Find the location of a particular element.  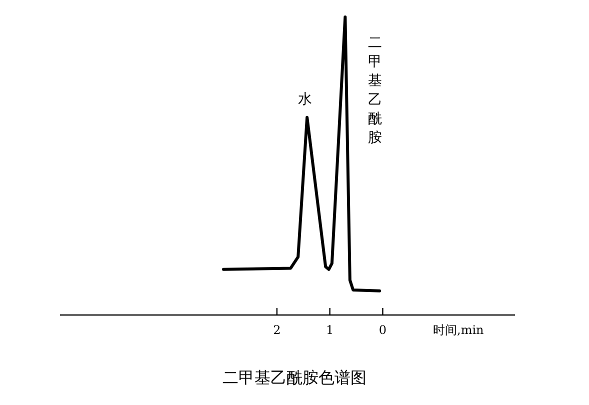

annotation: 二甲基乙酰胺 is located at coordinates (375, 90).